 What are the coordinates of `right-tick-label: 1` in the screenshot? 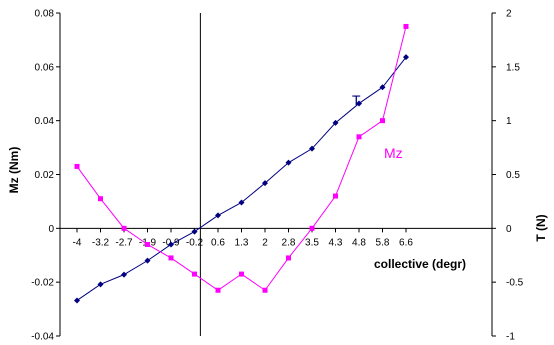 It's located at (509, 121).